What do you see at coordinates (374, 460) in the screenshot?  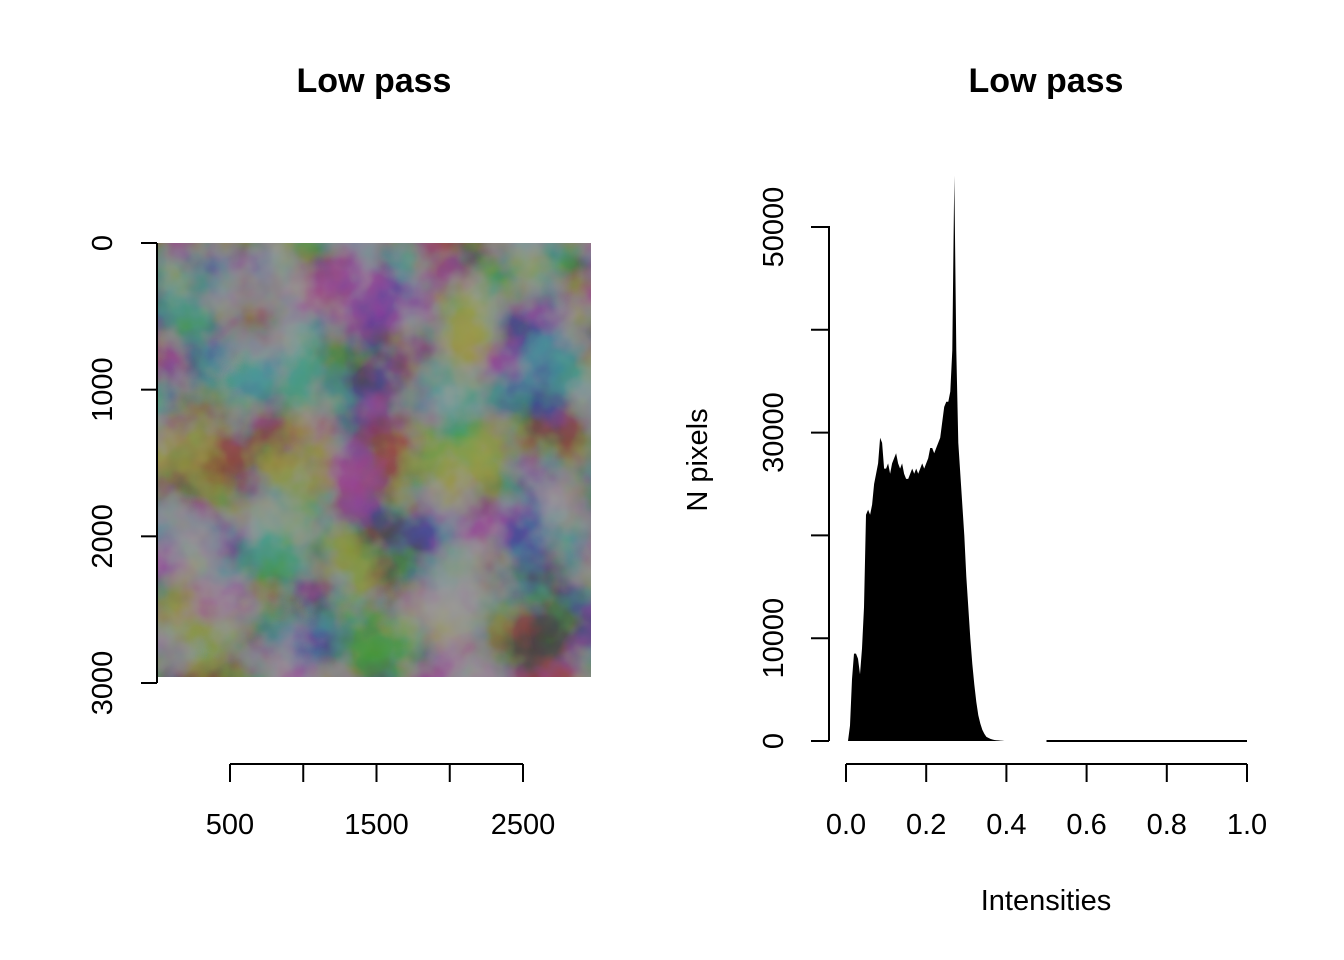 I see `grayscale-image-speckle` at bounding box center [374, 460].